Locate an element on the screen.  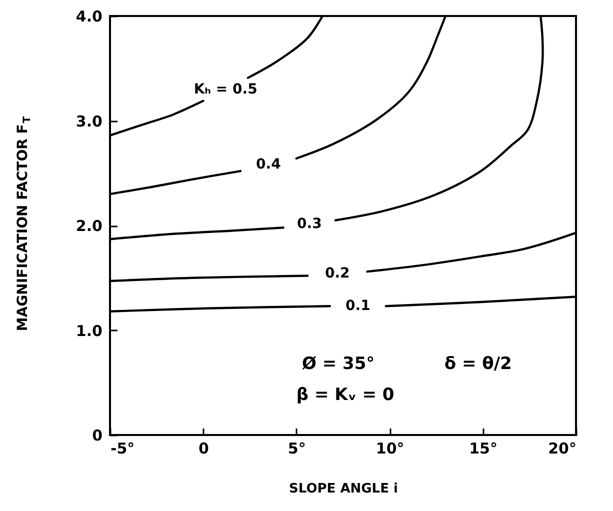
series-label: 0.4 is located at coordinates (269, 164).